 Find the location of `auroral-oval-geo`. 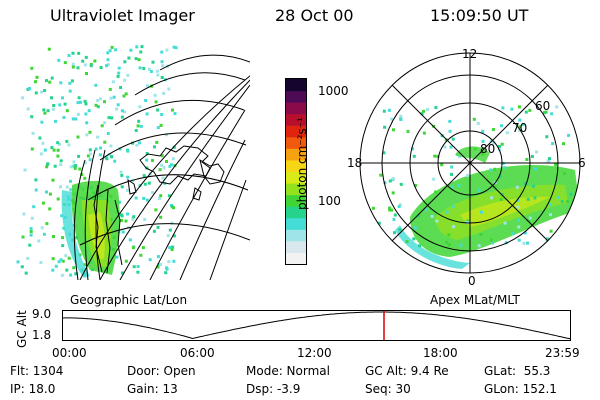

auroral-oval-geo is located at coordinates (90, 229).